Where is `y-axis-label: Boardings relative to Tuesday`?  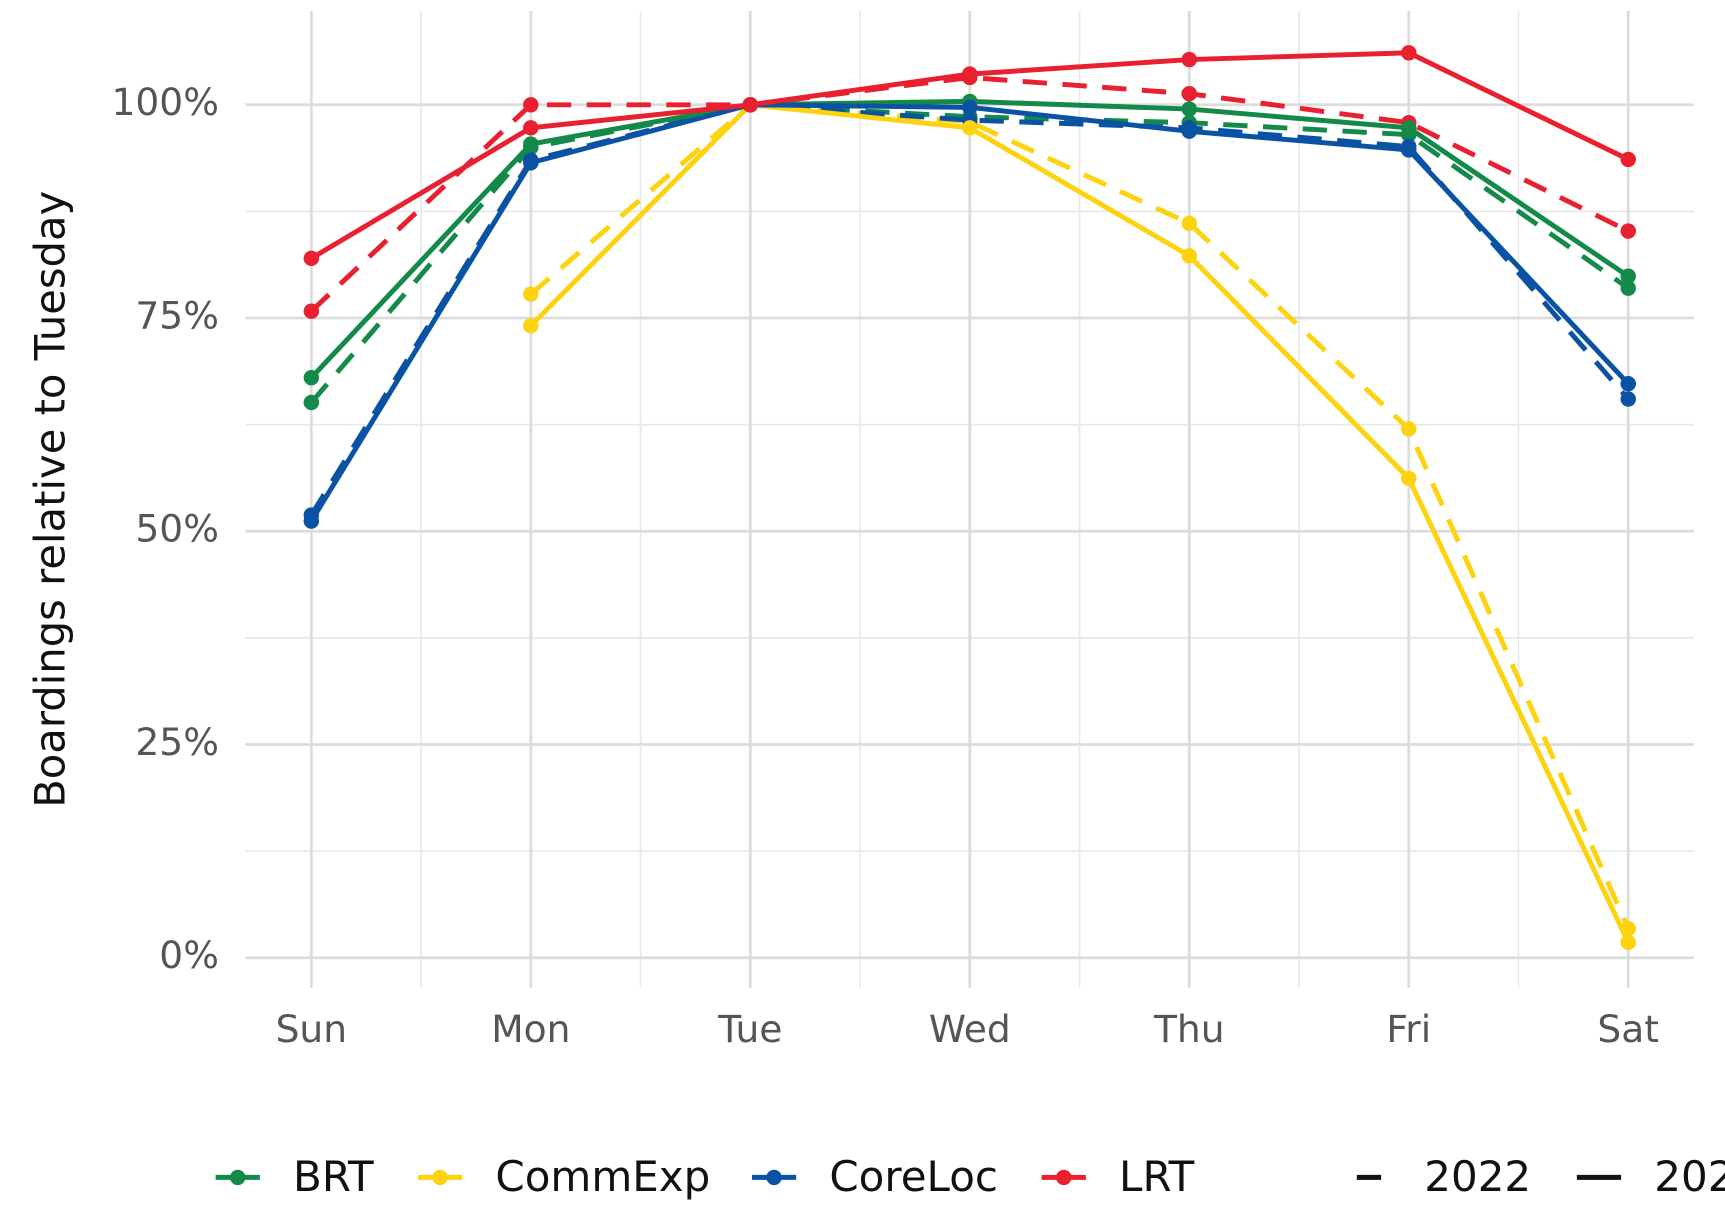 y-axis-label: Boardings relative to Tuesday is located at coordinates (49, 499).